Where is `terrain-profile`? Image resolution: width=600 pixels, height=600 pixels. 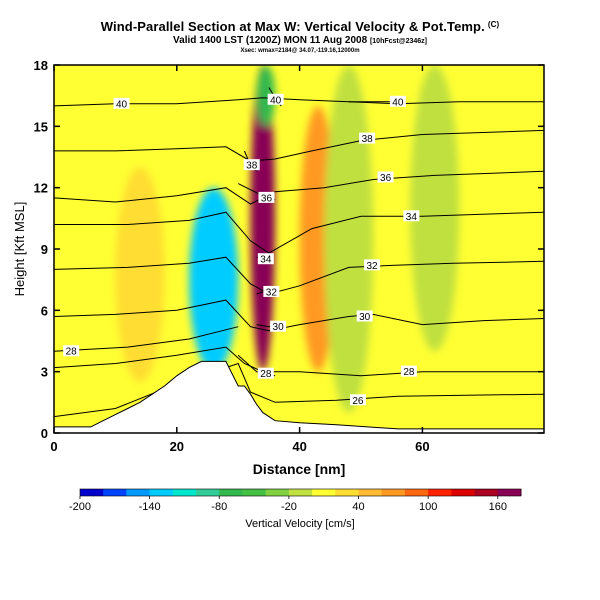 terrain-profile is located at coordinates (299, 396).